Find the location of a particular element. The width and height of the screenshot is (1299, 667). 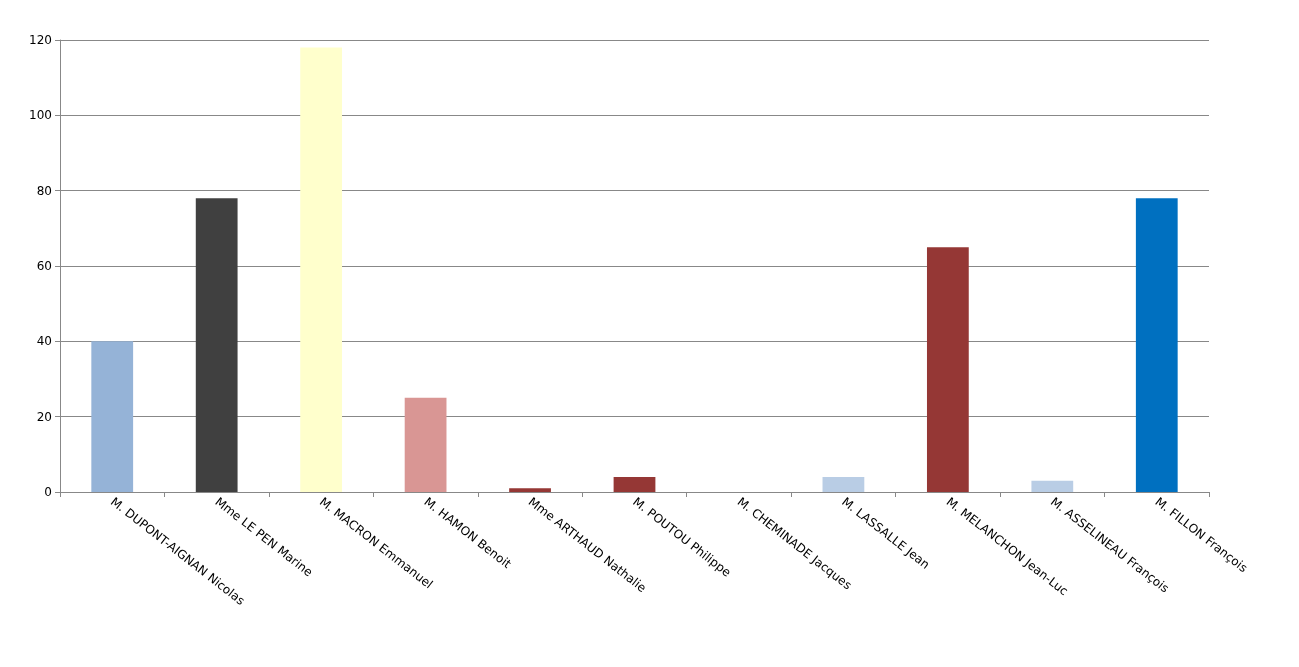

y-tick-label: 20 is located at coordinates (44, 416).